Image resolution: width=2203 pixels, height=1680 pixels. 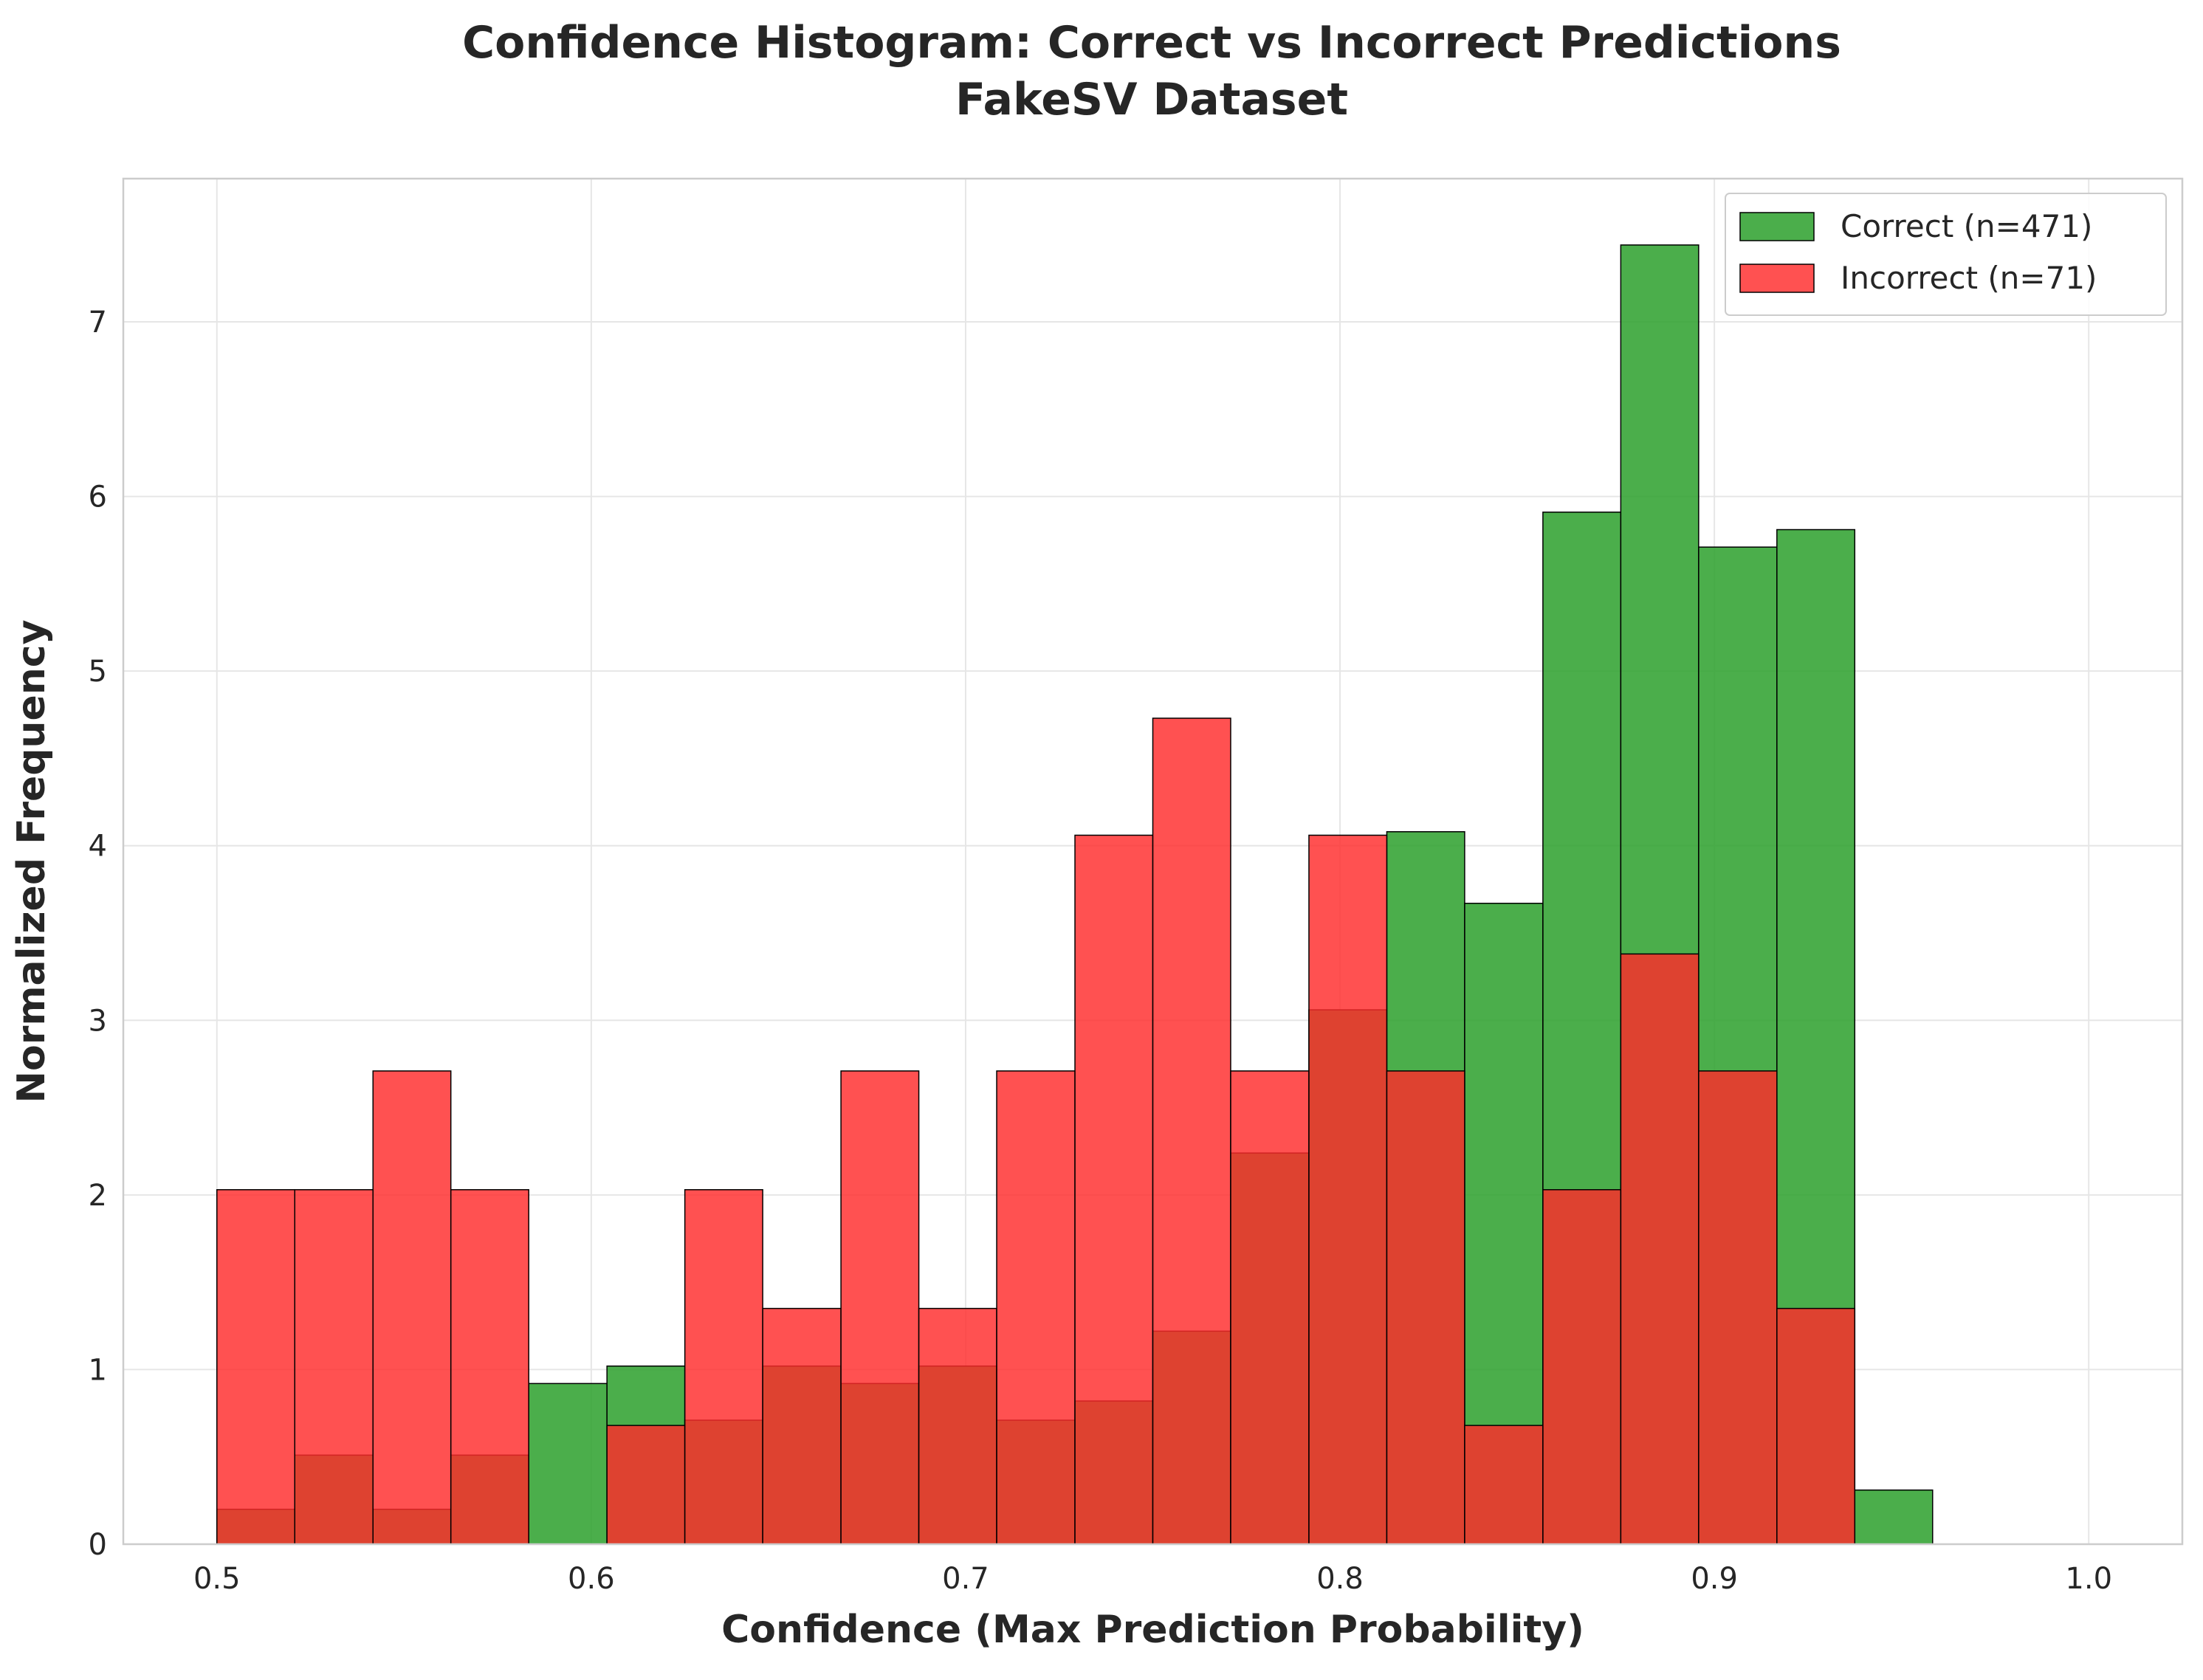 What do you see at coordinates (98, 498) in the screenshot?
I see `y-tick-label: 6` at bounding box center [98, 498].